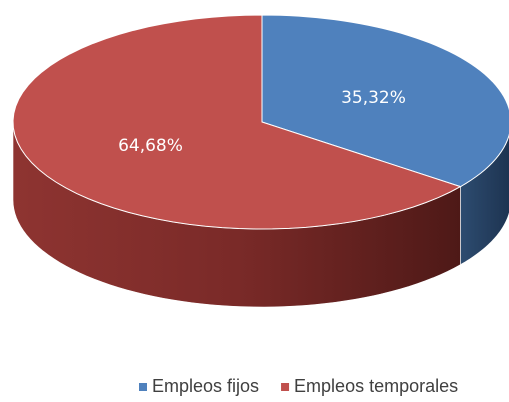 The width and height of the screenshot is (509, 402). I want to click on legend-label: Empleos fijos, so click(205, 386).